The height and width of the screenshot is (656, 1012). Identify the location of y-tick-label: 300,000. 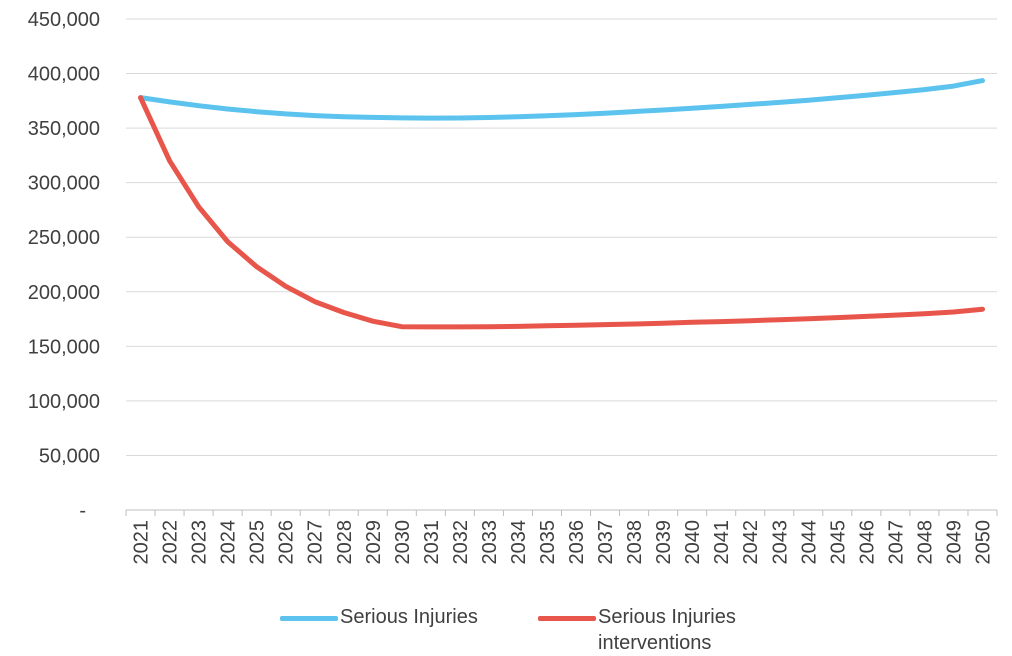
(64, 184).